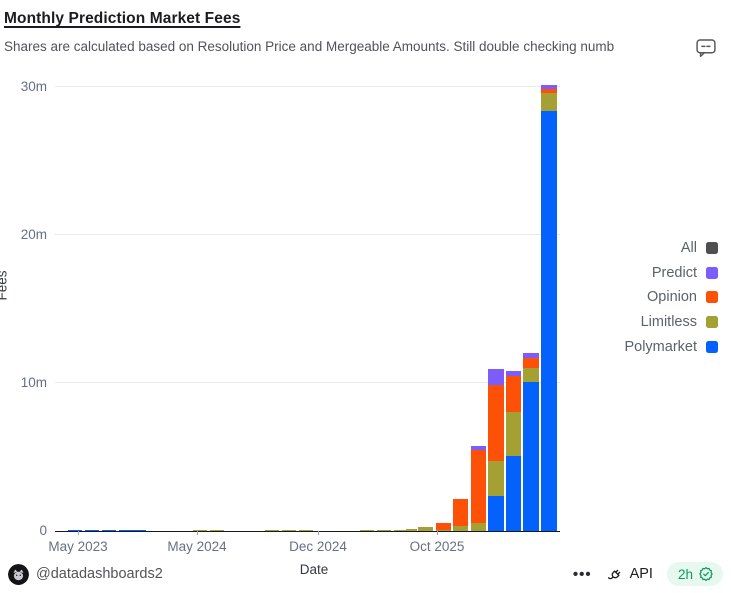  I want to click on x-tick-label: Oct 2025, so click(437, 546).